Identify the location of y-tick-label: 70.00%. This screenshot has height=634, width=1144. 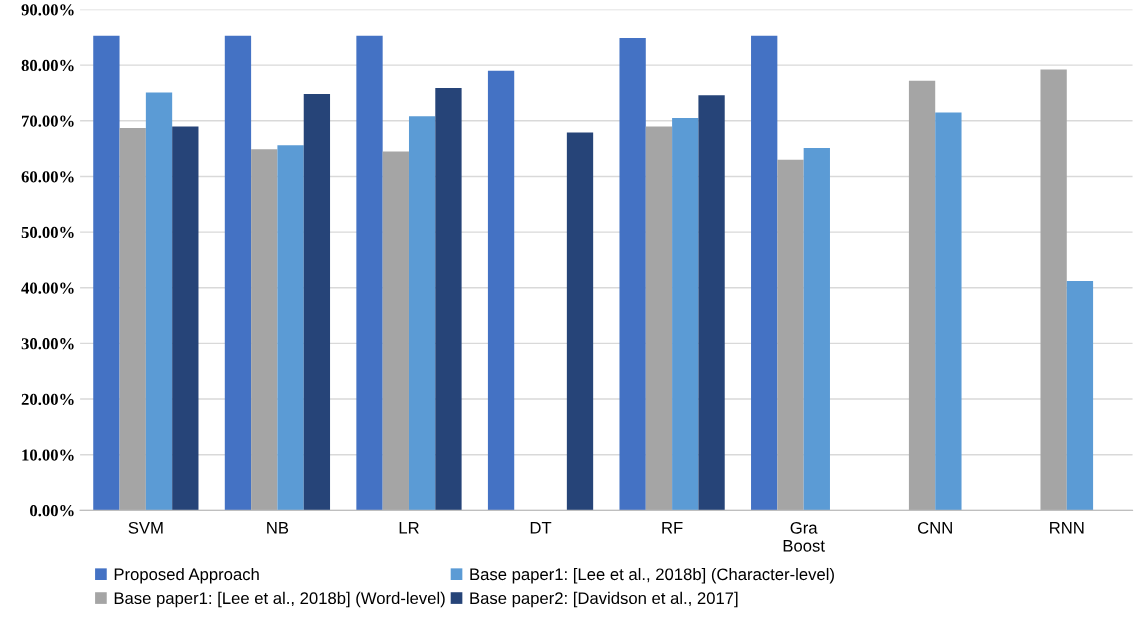
(48, 121).